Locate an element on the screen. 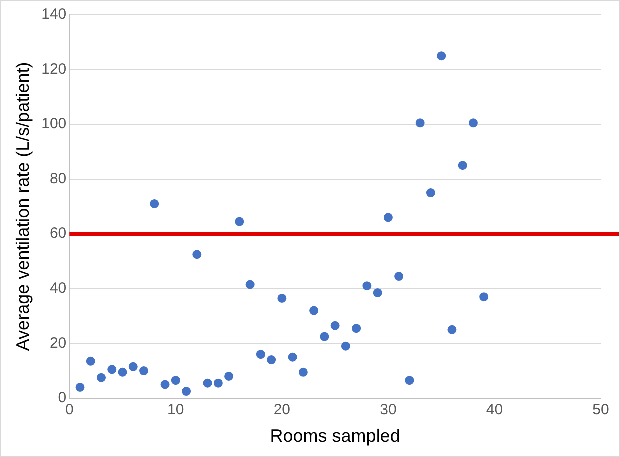 This screenshot has height=457, width=620. x-tick-label: 20 is located at coordinates (282, 410).